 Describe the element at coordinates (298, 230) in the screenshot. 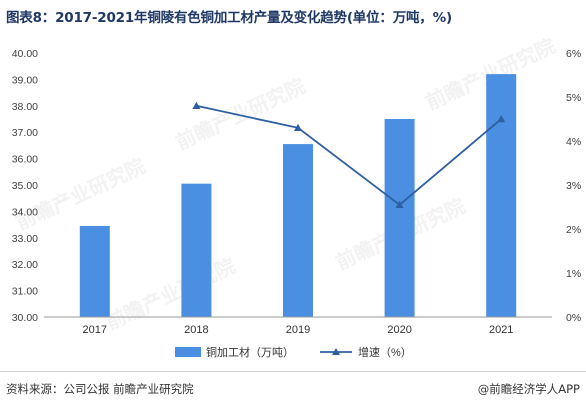

I see `bar-2019` at that location.